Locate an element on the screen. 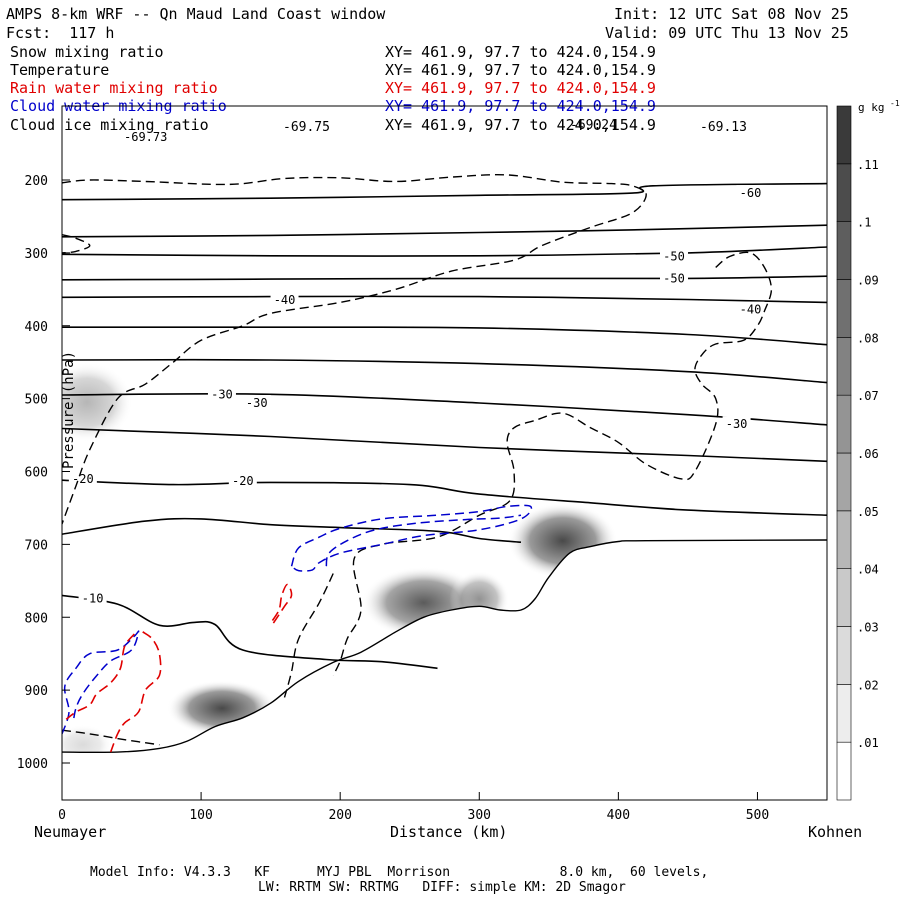  colorbar-tick-label: .09 is located at coordinates (868, 281).